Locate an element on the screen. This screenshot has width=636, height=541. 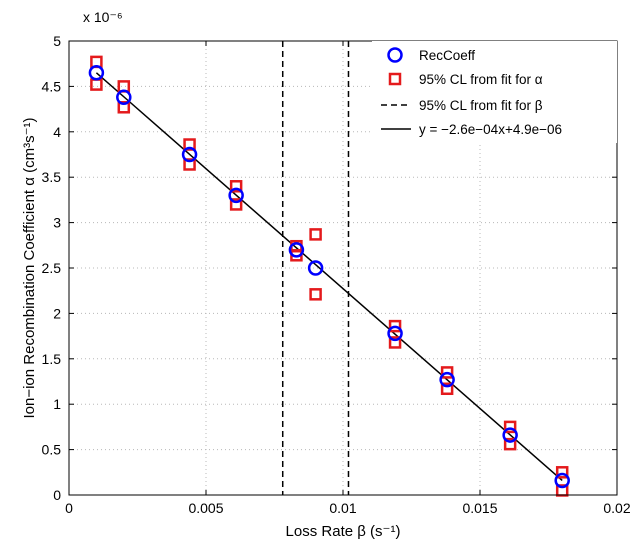
legend-label-beta-cl: 95% CL from fit for β is located at coordinates (481, 105).